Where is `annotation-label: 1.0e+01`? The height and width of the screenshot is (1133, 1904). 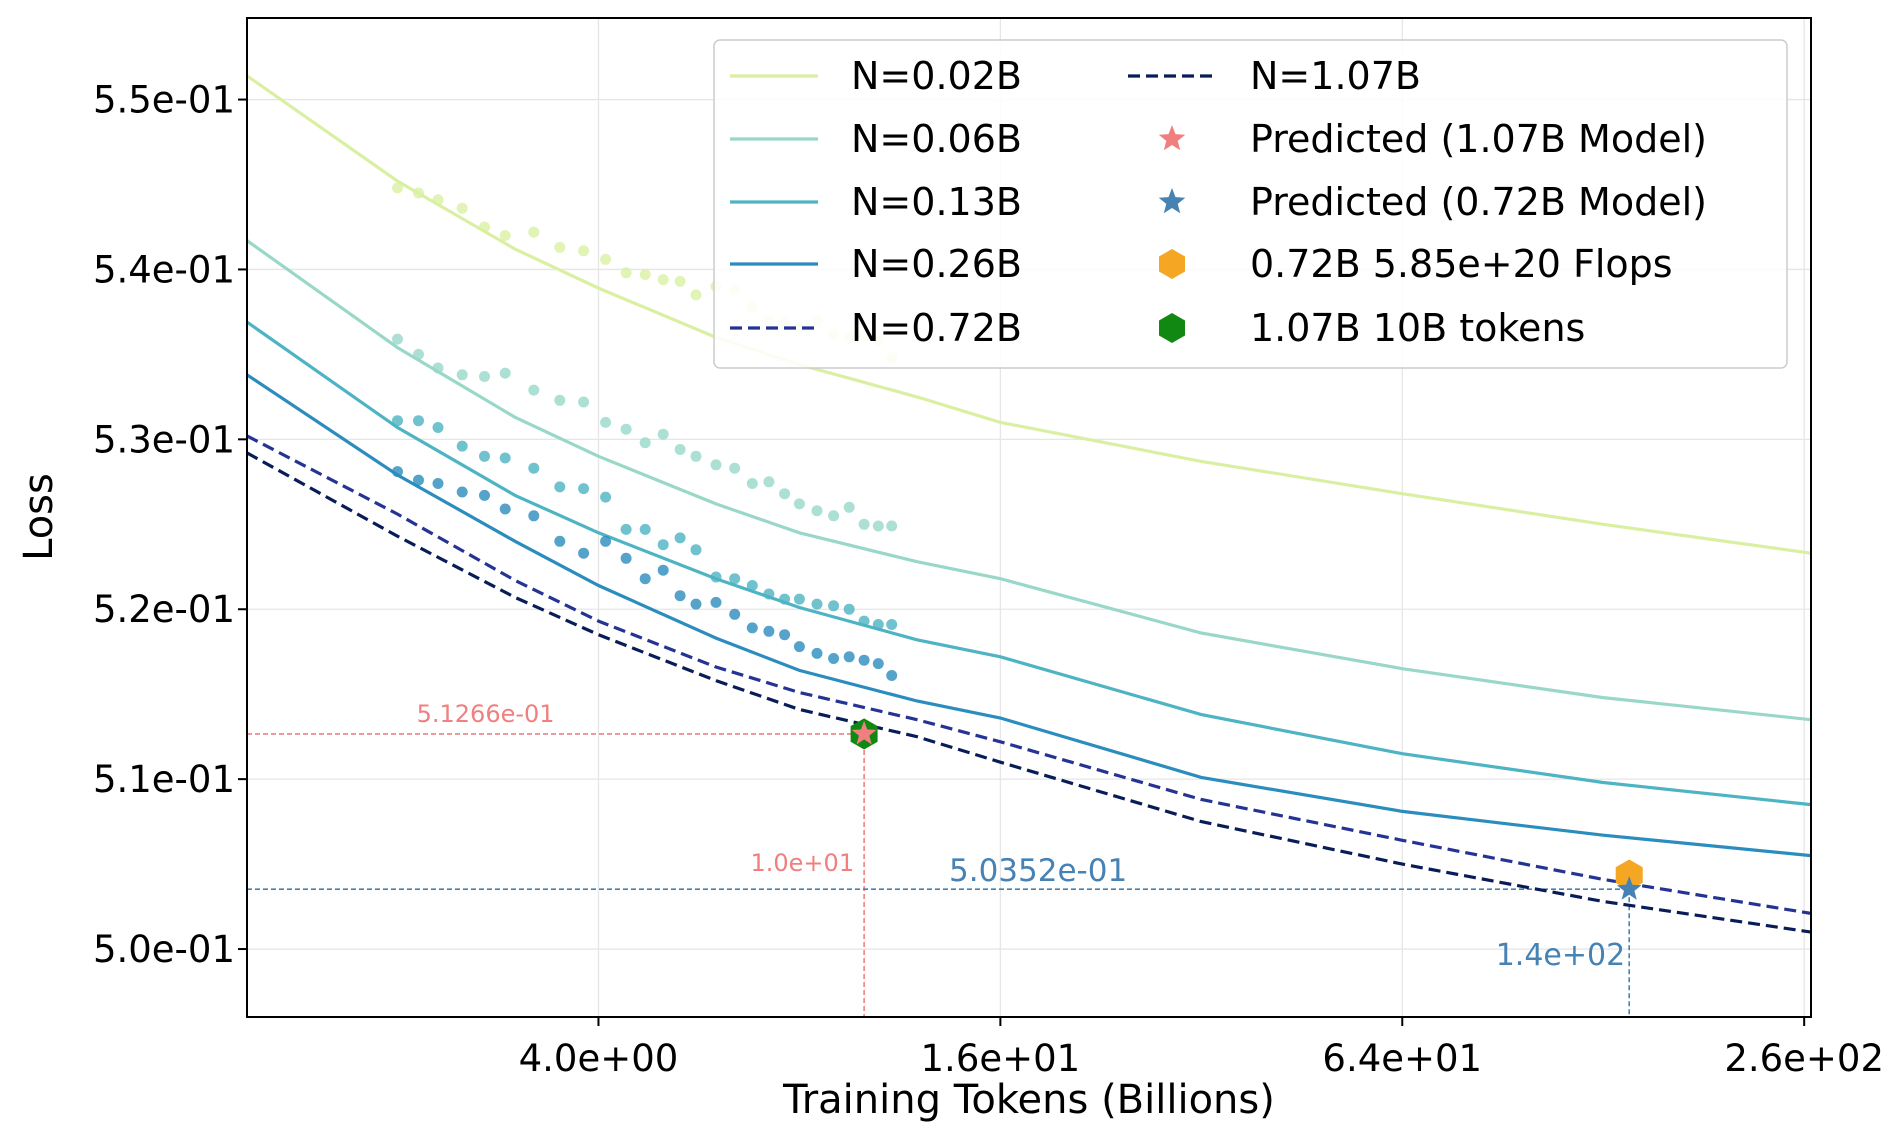
annotation-label: 1.0e+01 is located at coordinates (803, 863).